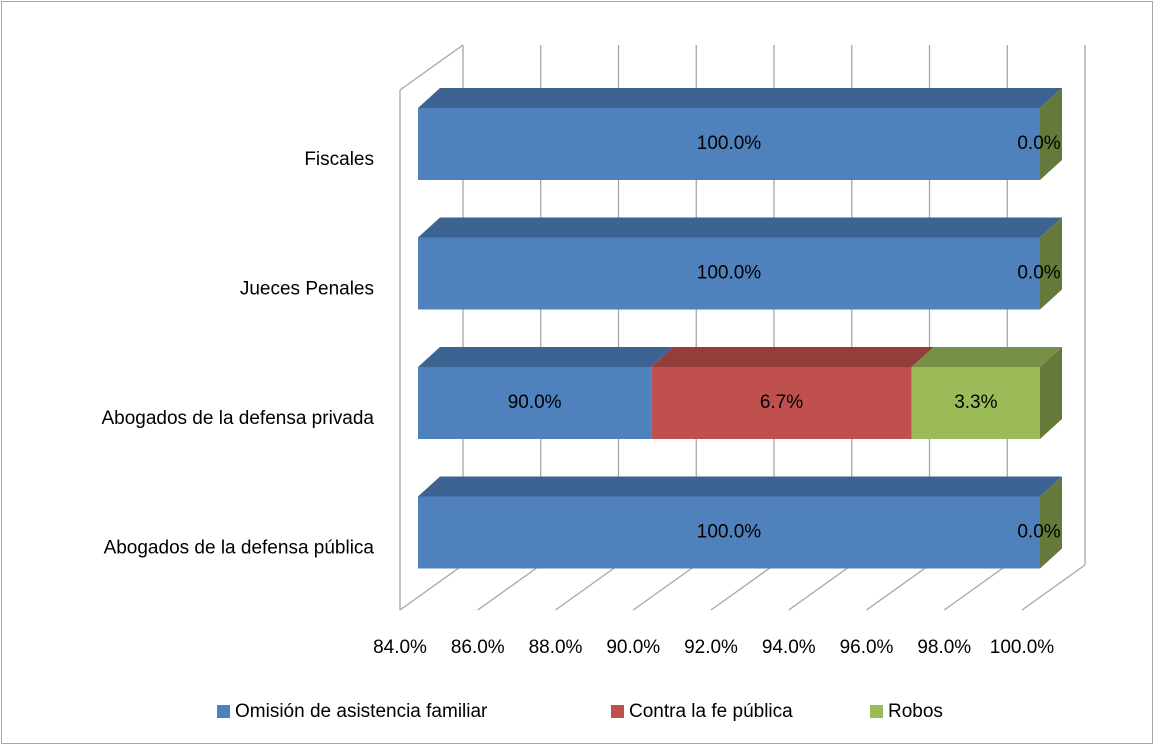  Describe the element at coordinates (711, 647) in the screenshot. I see `x-tick-label: 92.0%` at that location.